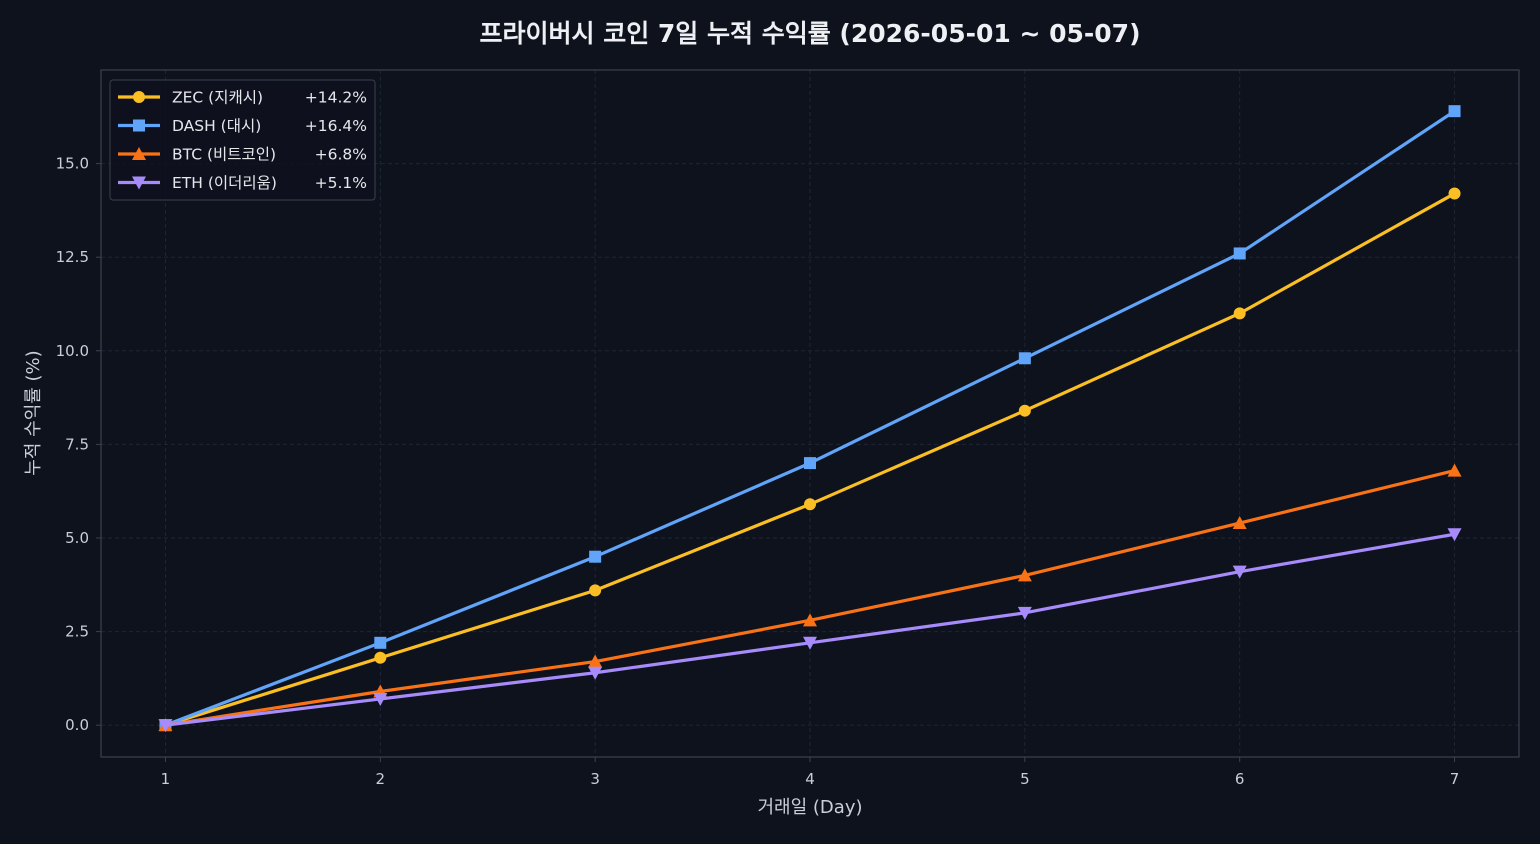 This screenshot has width=1540, height=844. What do you see at coordinates (810, 807) in the screenshot?
I see `x-axis-label: 거래일 (Day)` at bounding box center [810, 807].